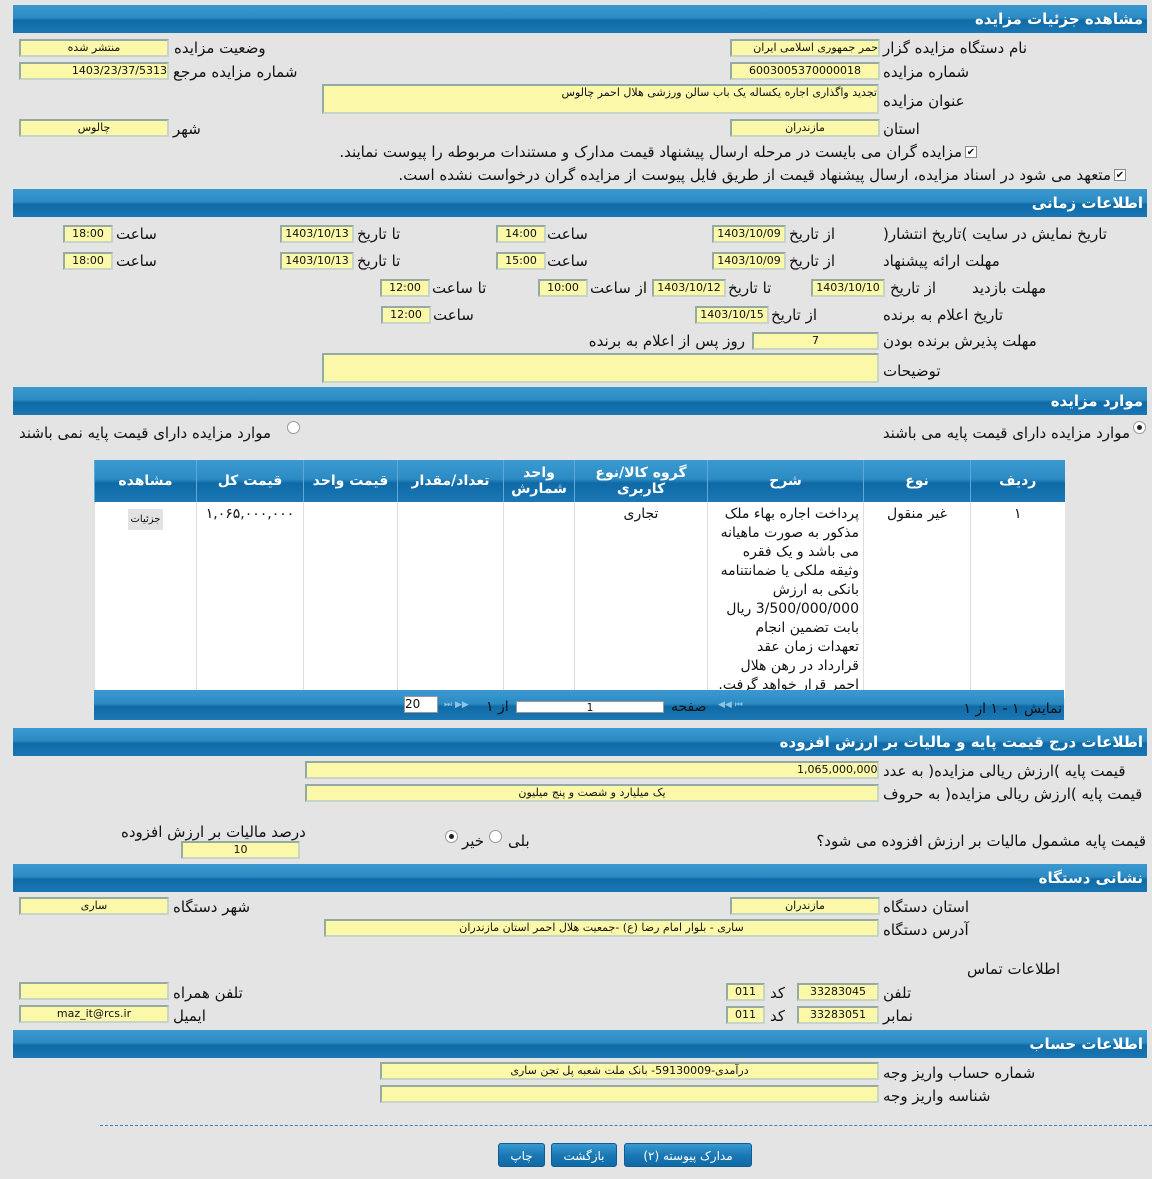 The image size is (1152, 1179). Describe the element at coordinates (145, 433) in the screenshot. I see `radio-without-base-price-label: موارد مزایده دارای قیمت پایه نمی باشند` at that location.